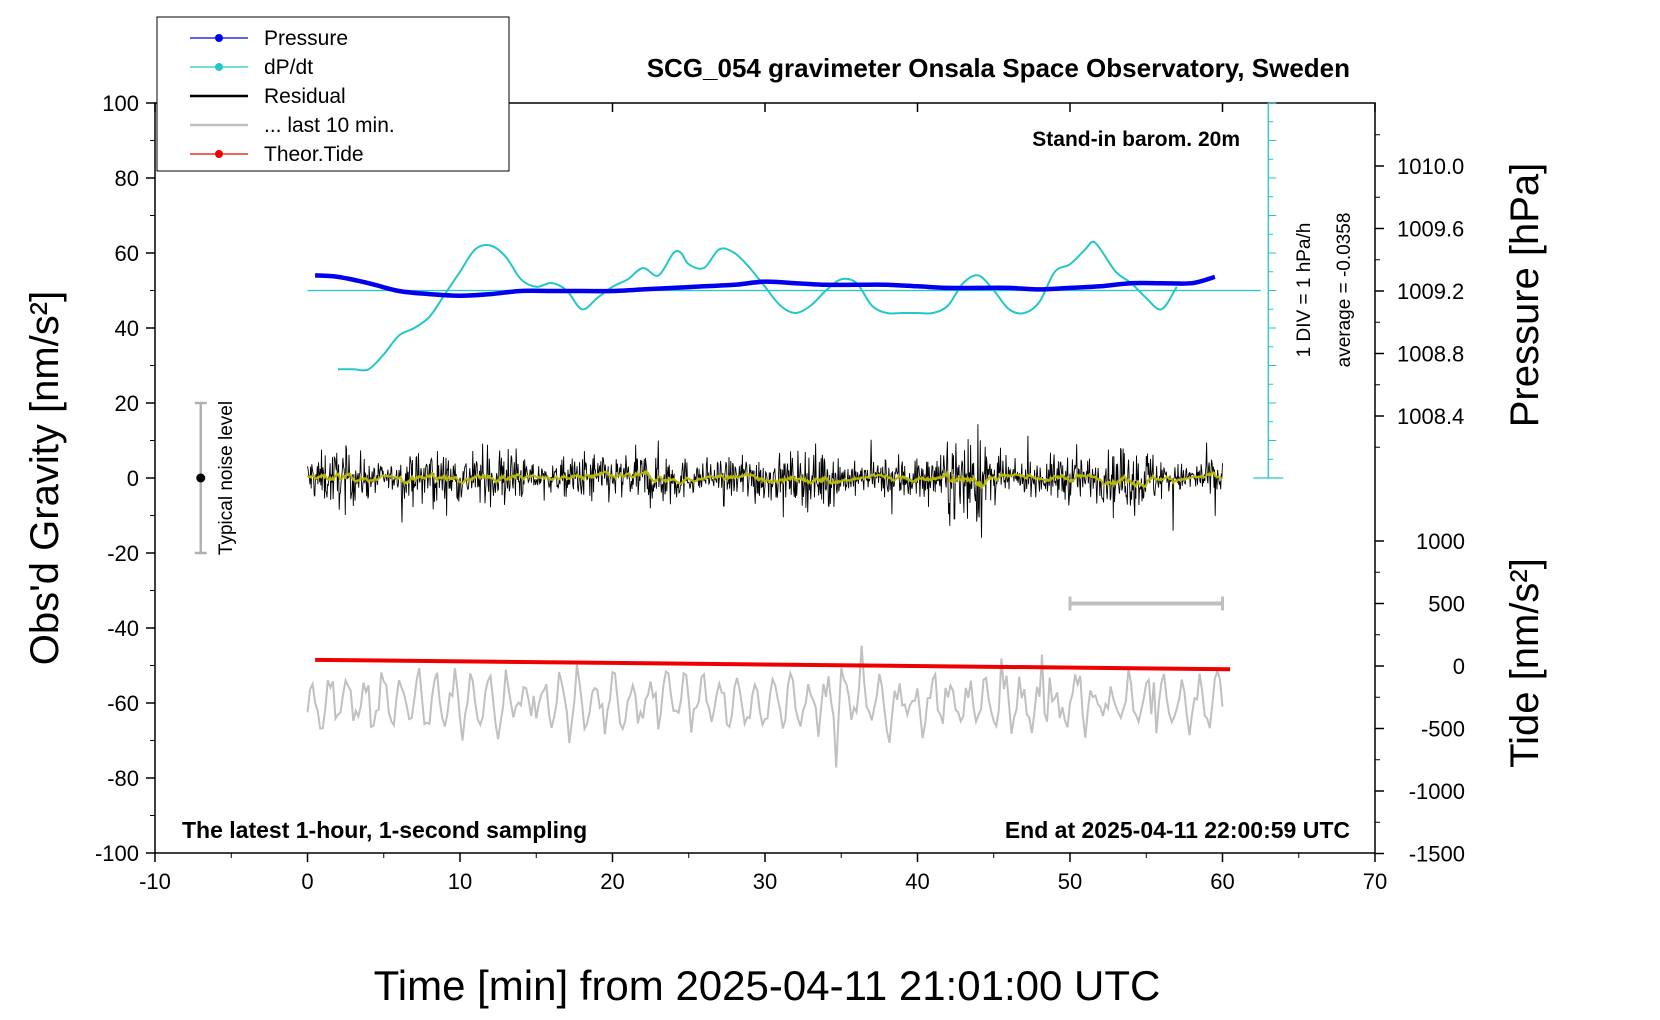 The image size is (1660, 1020). I want to click on y-tick-label: 0, so click(133, 478).